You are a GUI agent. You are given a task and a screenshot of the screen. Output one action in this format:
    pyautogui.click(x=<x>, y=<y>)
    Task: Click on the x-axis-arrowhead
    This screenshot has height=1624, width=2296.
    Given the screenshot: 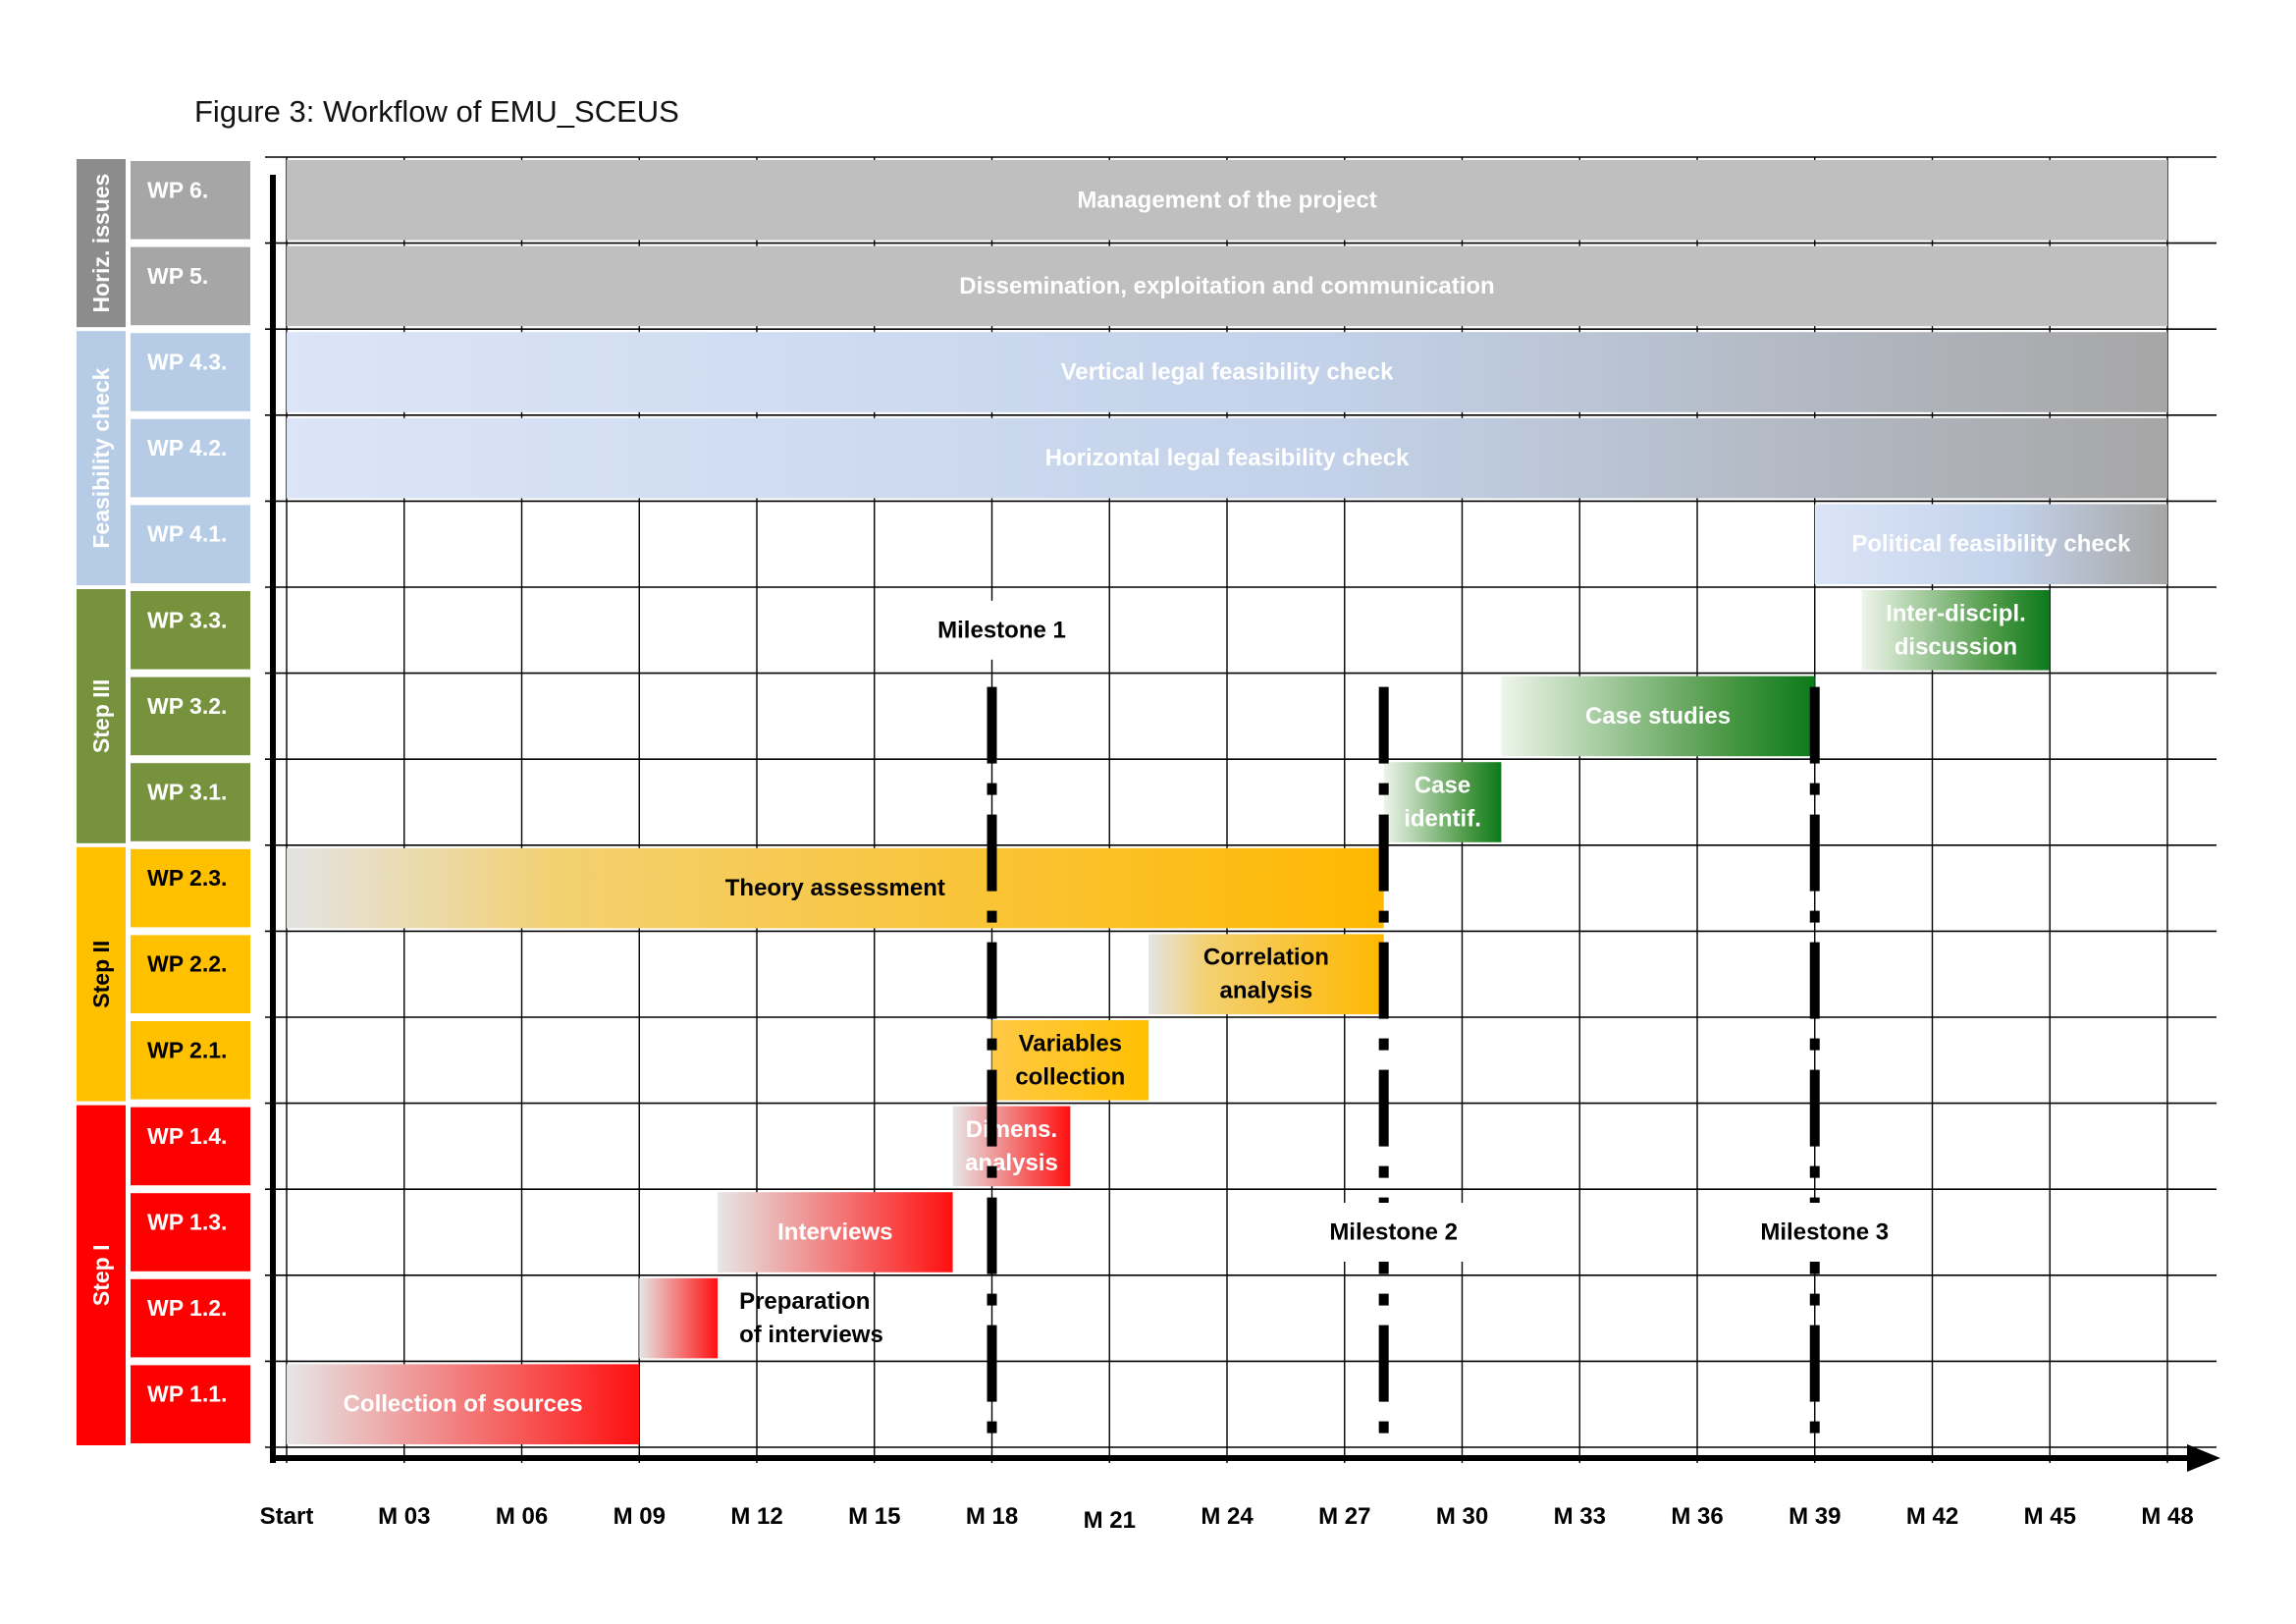 What is the action you would take?
    pyautogui.click(x=2203, y=1458)
    